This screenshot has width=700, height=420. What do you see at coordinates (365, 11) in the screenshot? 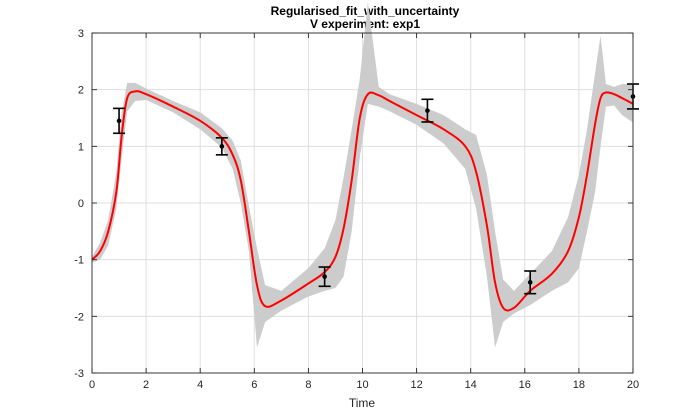
I see `chart-title: Regularised_fit_with_uncertainty` at bounding box center [365, 11].